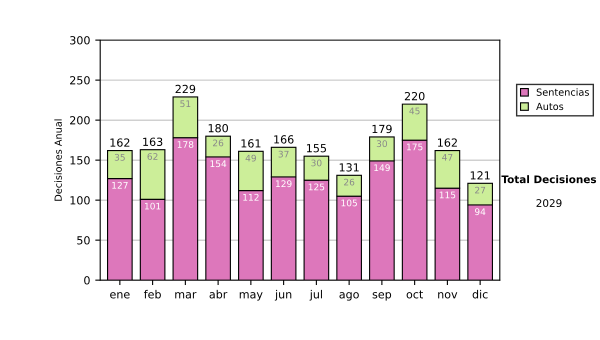 The height and width of the screenshot is (340, 600). I want to click on total-label: 155, so click(316, 148).